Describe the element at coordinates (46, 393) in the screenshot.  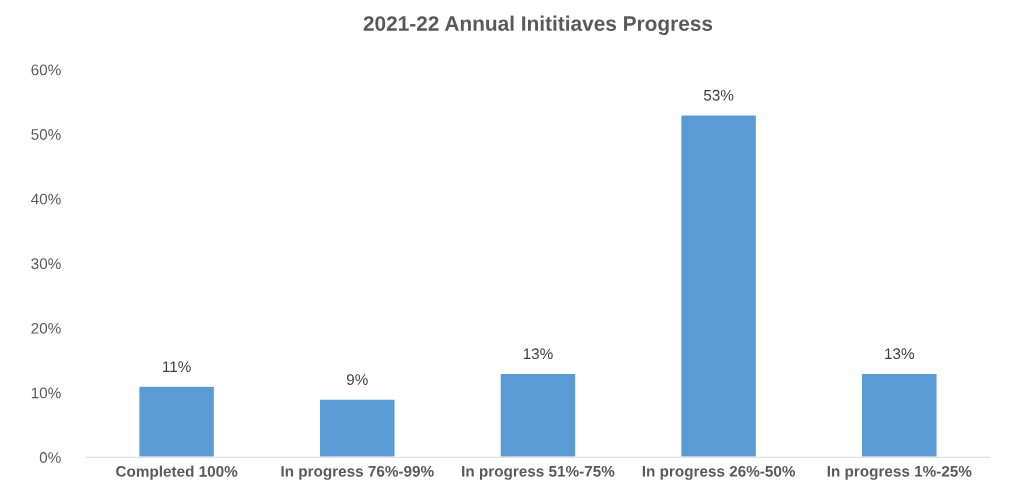
I see `y-tick-label: 10%` at that location.